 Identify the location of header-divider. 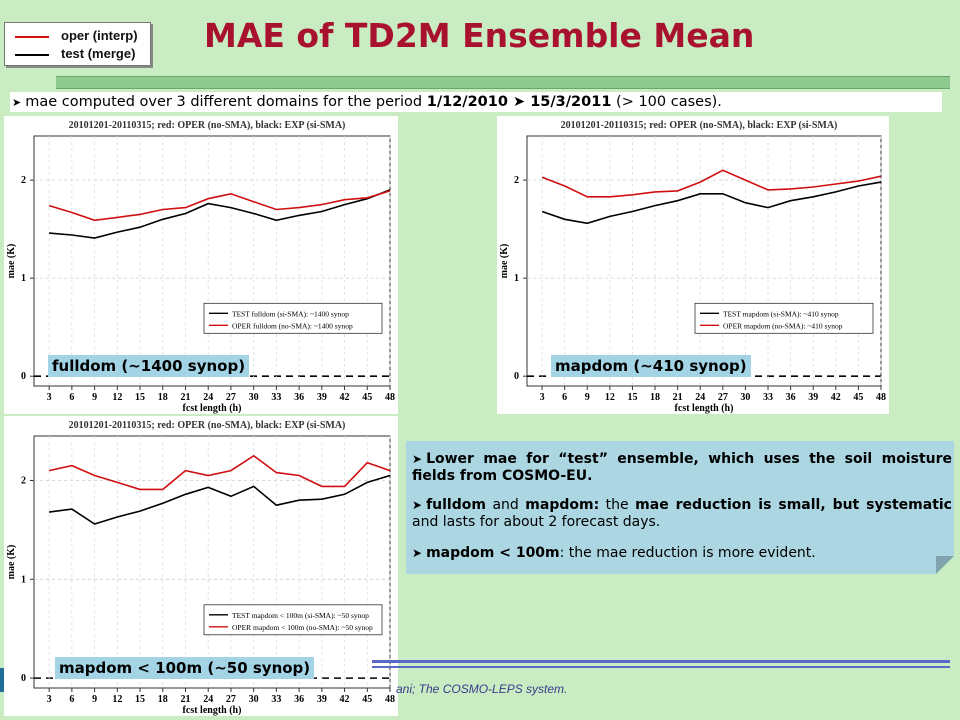
(503, 82).